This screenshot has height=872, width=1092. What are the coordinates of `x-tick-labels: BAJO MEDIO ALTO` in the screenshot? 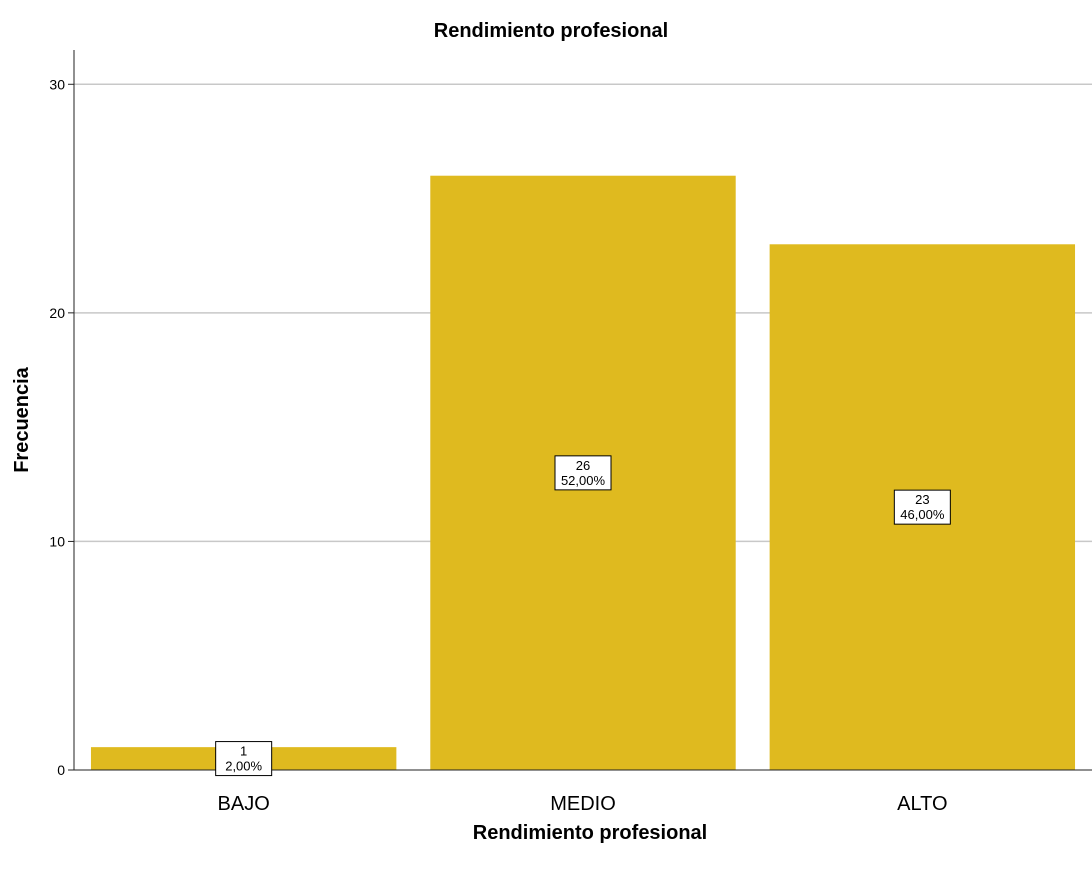 It's located at (583, 804).